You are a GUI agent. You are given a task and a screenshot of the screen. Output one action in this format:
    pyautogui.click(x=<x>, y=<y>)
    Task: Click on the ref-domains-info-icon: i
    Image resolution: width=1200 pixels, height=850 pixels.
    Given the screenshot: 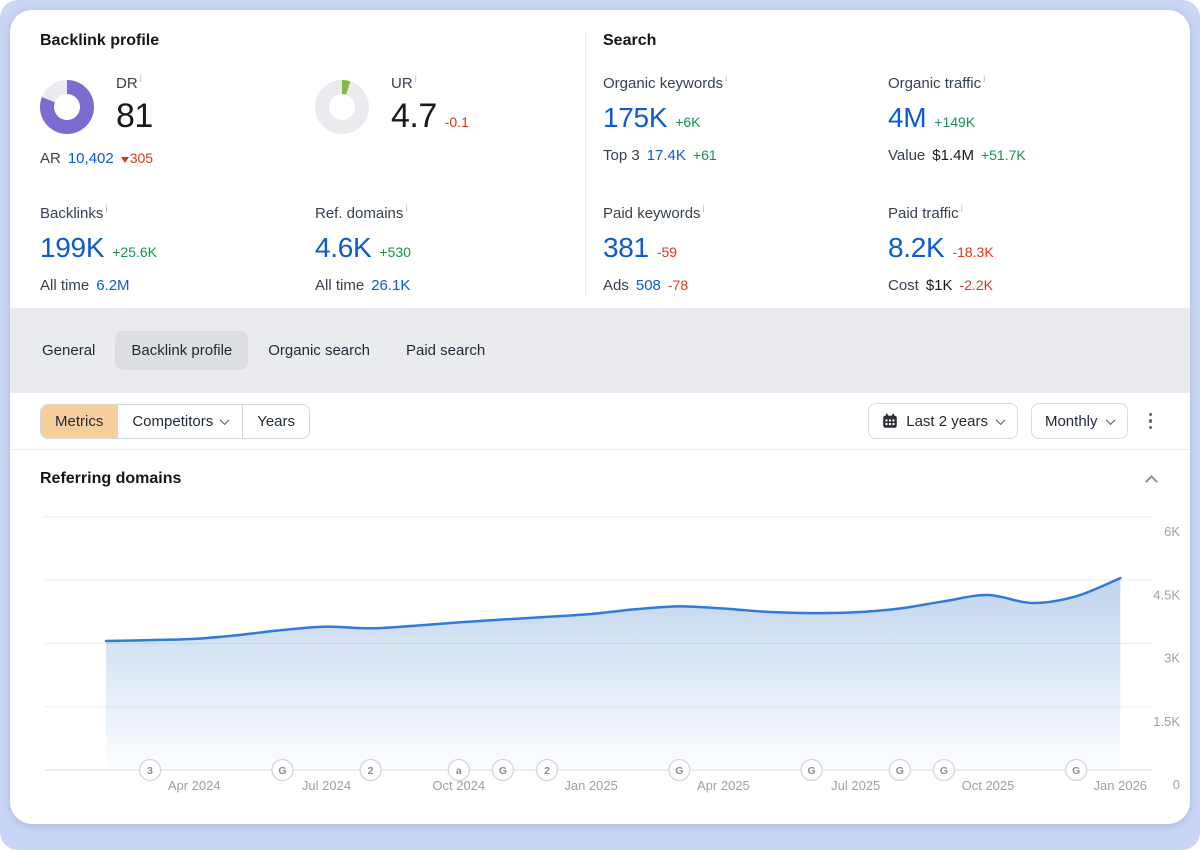 What is the action you would take?
    pyautogui.click(x=406, y=209)
    